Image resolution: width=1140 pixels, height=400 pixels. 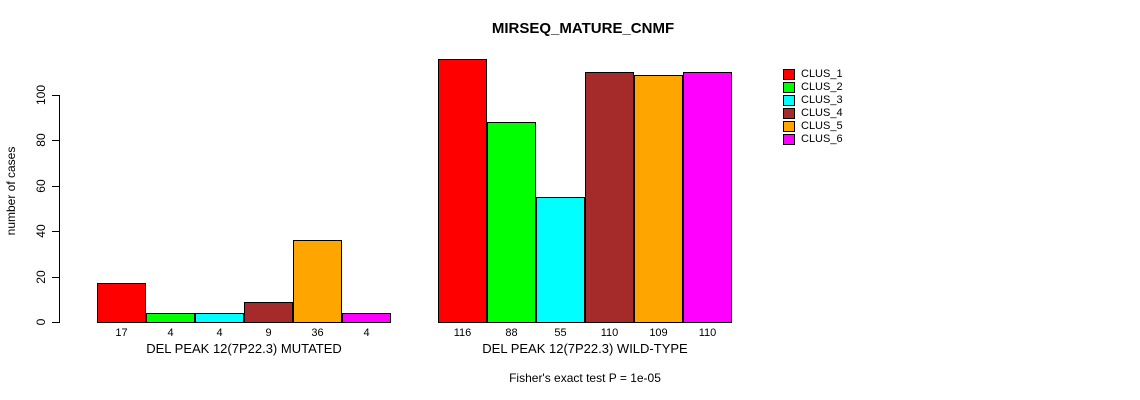 I want to click on legend-label: CLUS_6, so click(x=822, y=139).